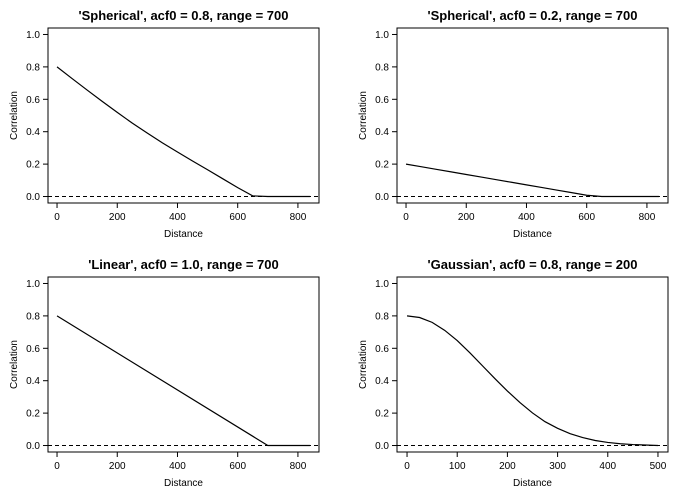 This screenshot has height=500, width=700. What do you see at coordinates (184, 15) in the screenshot?
I see `chart-title: 'Spherical', acf0 = 0.8, range = 700` at bounding box center [184, 15].